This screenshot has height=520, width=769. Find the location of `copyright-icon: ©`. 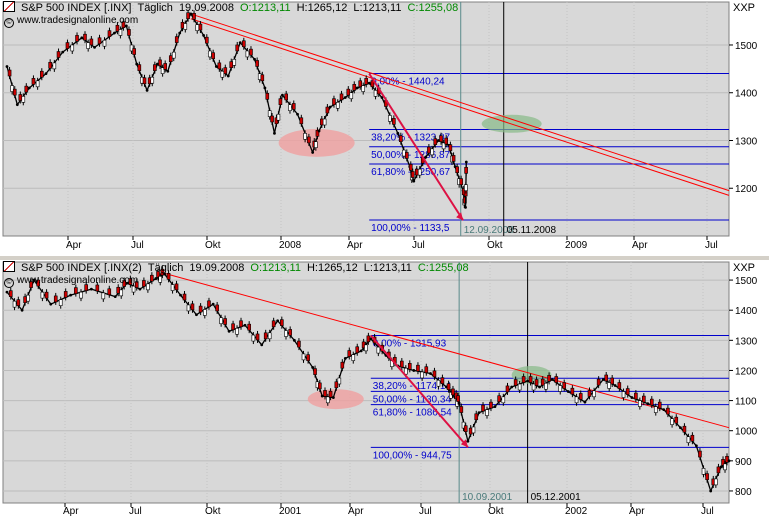

copyright-icon: © is located at coordinates (9, 23).